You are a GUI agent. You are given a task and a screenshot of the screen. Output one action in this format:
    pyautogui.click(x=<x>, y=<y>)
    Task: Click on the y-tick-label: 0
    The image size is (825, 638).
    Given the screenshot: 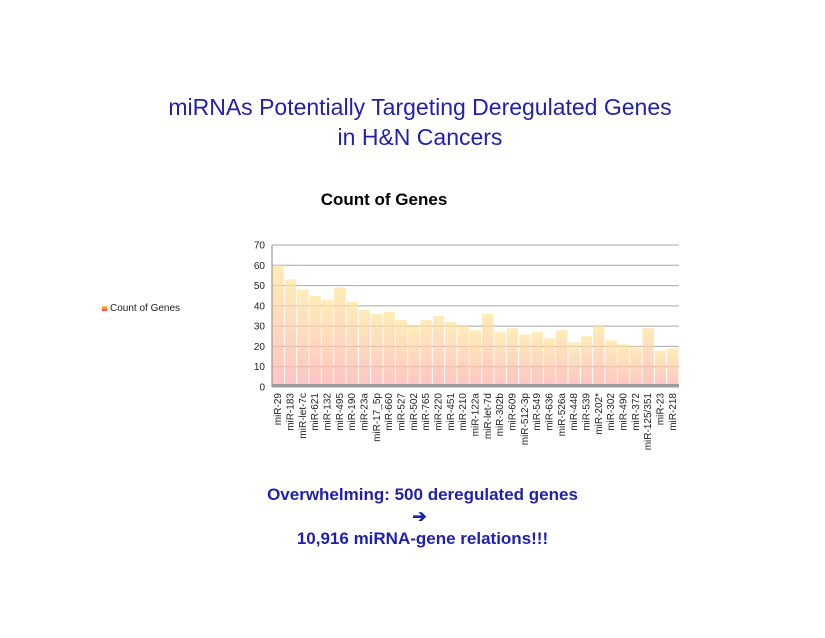 What is the action you would take?
    pyautogui.click(x=262, y=388)
    